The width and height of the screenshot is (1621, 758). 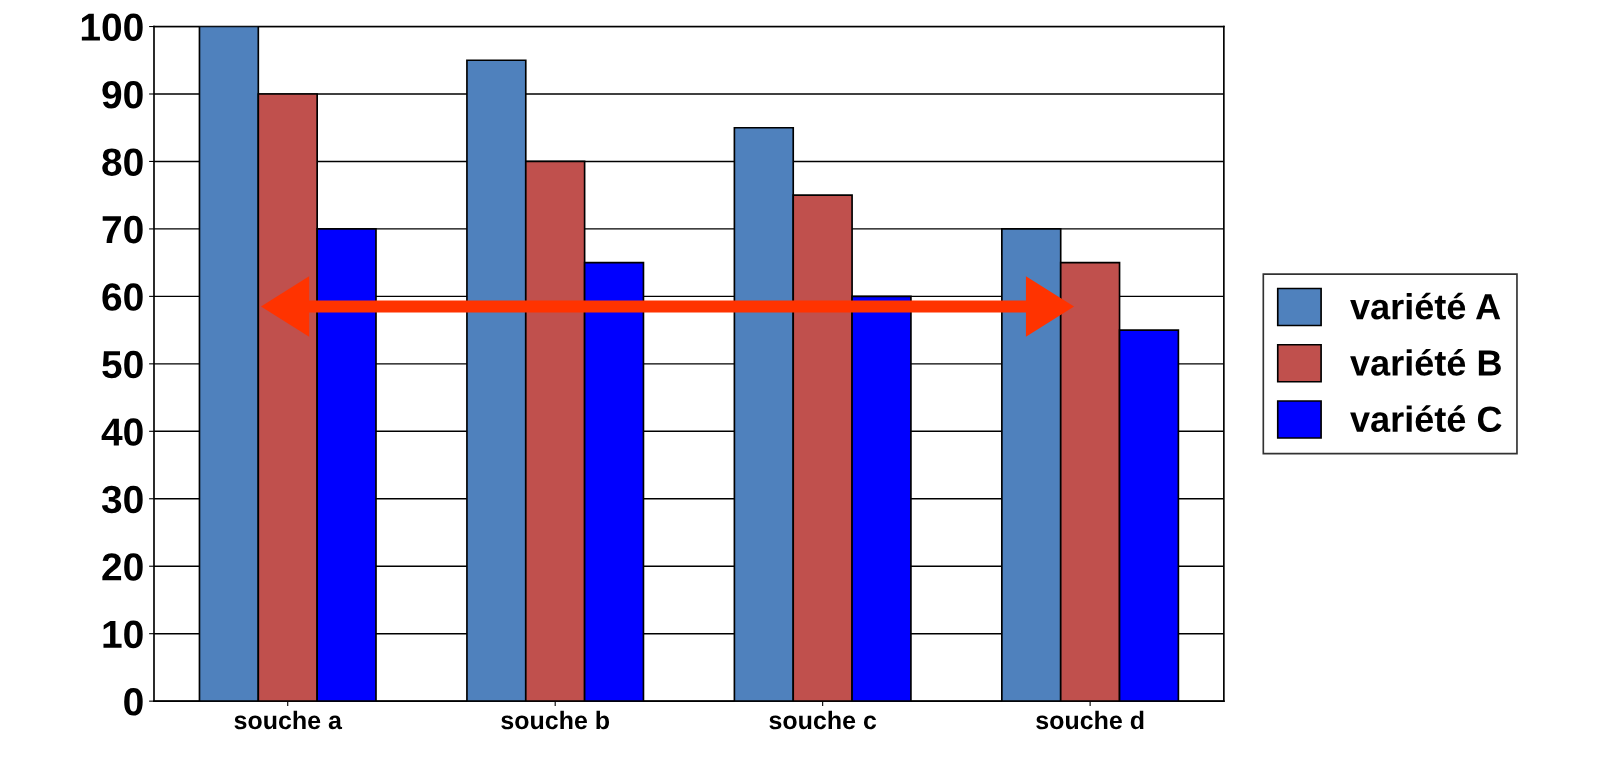 I want to click on legend-label: variété B, so click(x=1425, y=362).